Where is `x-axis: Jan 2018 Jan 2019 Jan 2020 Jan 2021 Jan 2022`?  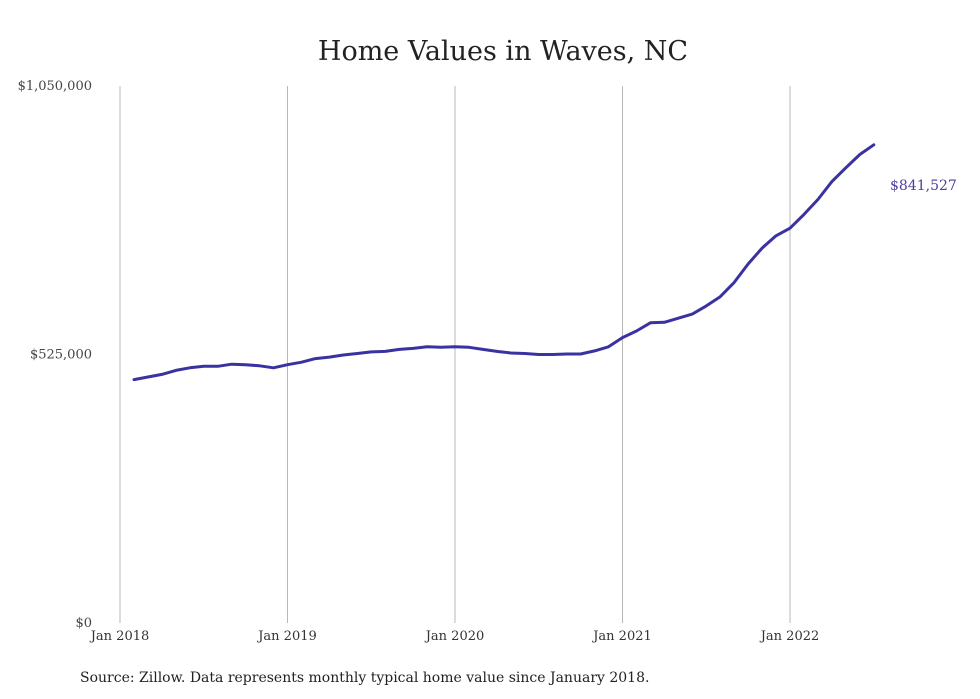 x-axis: Jan 2018 Jan 2019 Jan 2020 Jan 2021 Jan 2022 is located at coordinates (454, 636).